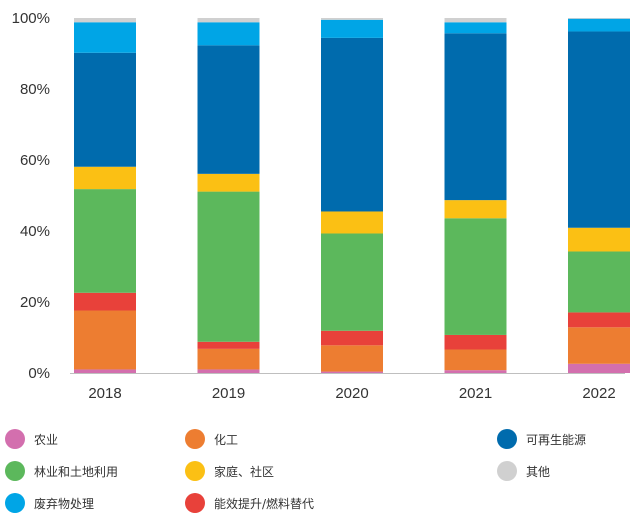 The image size is (635, 517). What do you see at coordinates (507, 439) in the screenshot?
I see `legend-swatch-renewable-energy` at bounding box center [507, 439].